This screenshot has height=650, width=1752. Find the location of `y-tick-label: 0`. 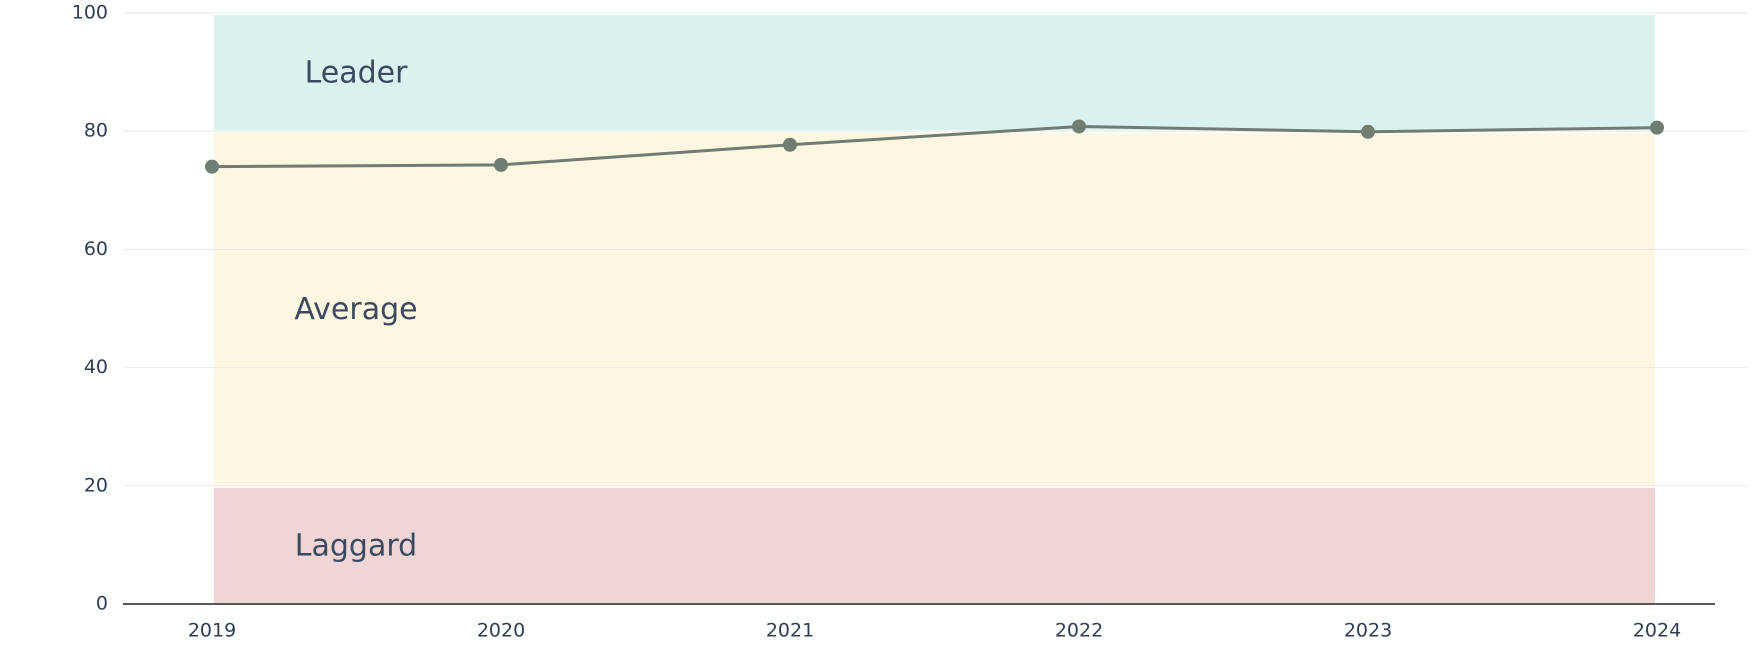

y-tick-label: 0 is located at coordinates (102, 604).